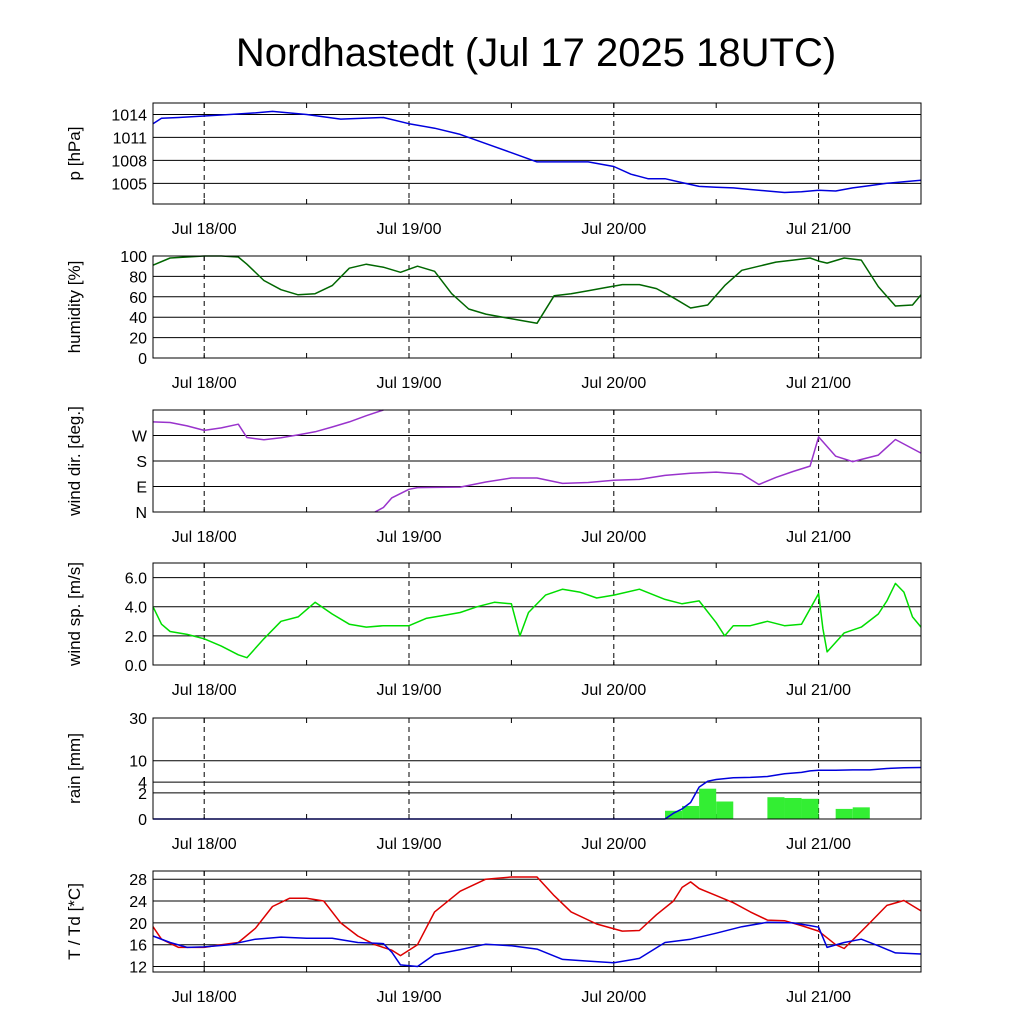 Image resolution: width=1024 pixels, height=1024 pixels. What do you see at coordinates (142, 794) in the screenshot?
I see `y-tick-label: 2` at bounding box center [142, 794].